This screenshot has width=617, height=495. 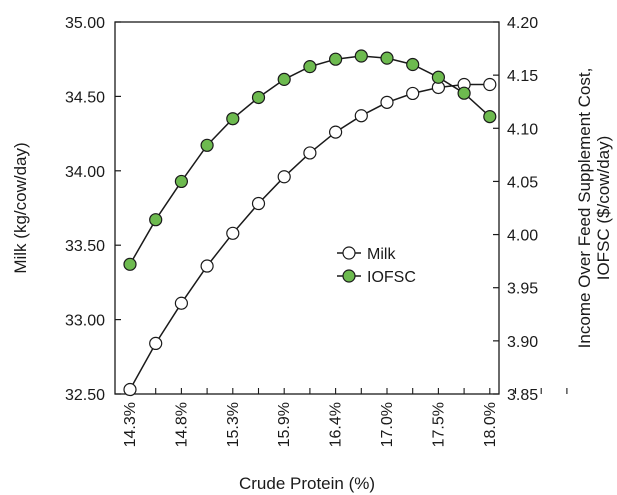 I want to click on left-axis: 32.50 33.00 33.50 34.00 34.50 35.00, so click(x=93, y=209).